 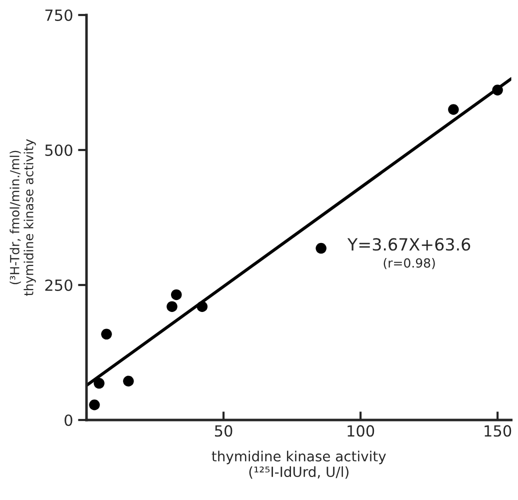 What do you see at coordinates (23, 217) in the screenshot?
I see `y-axis-title: (³H-Tdr, fmol/min./ml) thymidine kinase activity` at bounding box center [23, 217].